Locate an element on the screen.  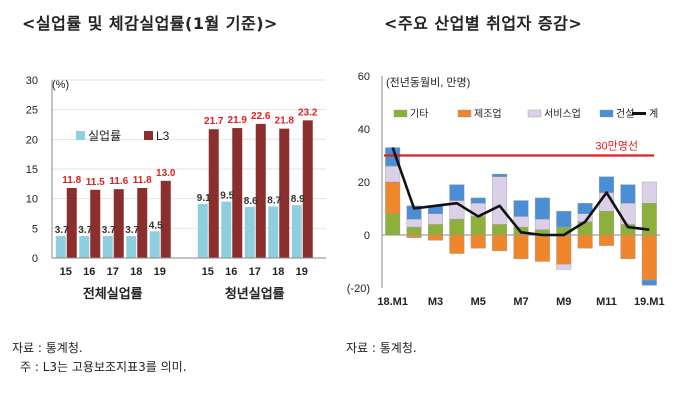
reference-line-label: 30만명선 is located at coordinates (616, 146).